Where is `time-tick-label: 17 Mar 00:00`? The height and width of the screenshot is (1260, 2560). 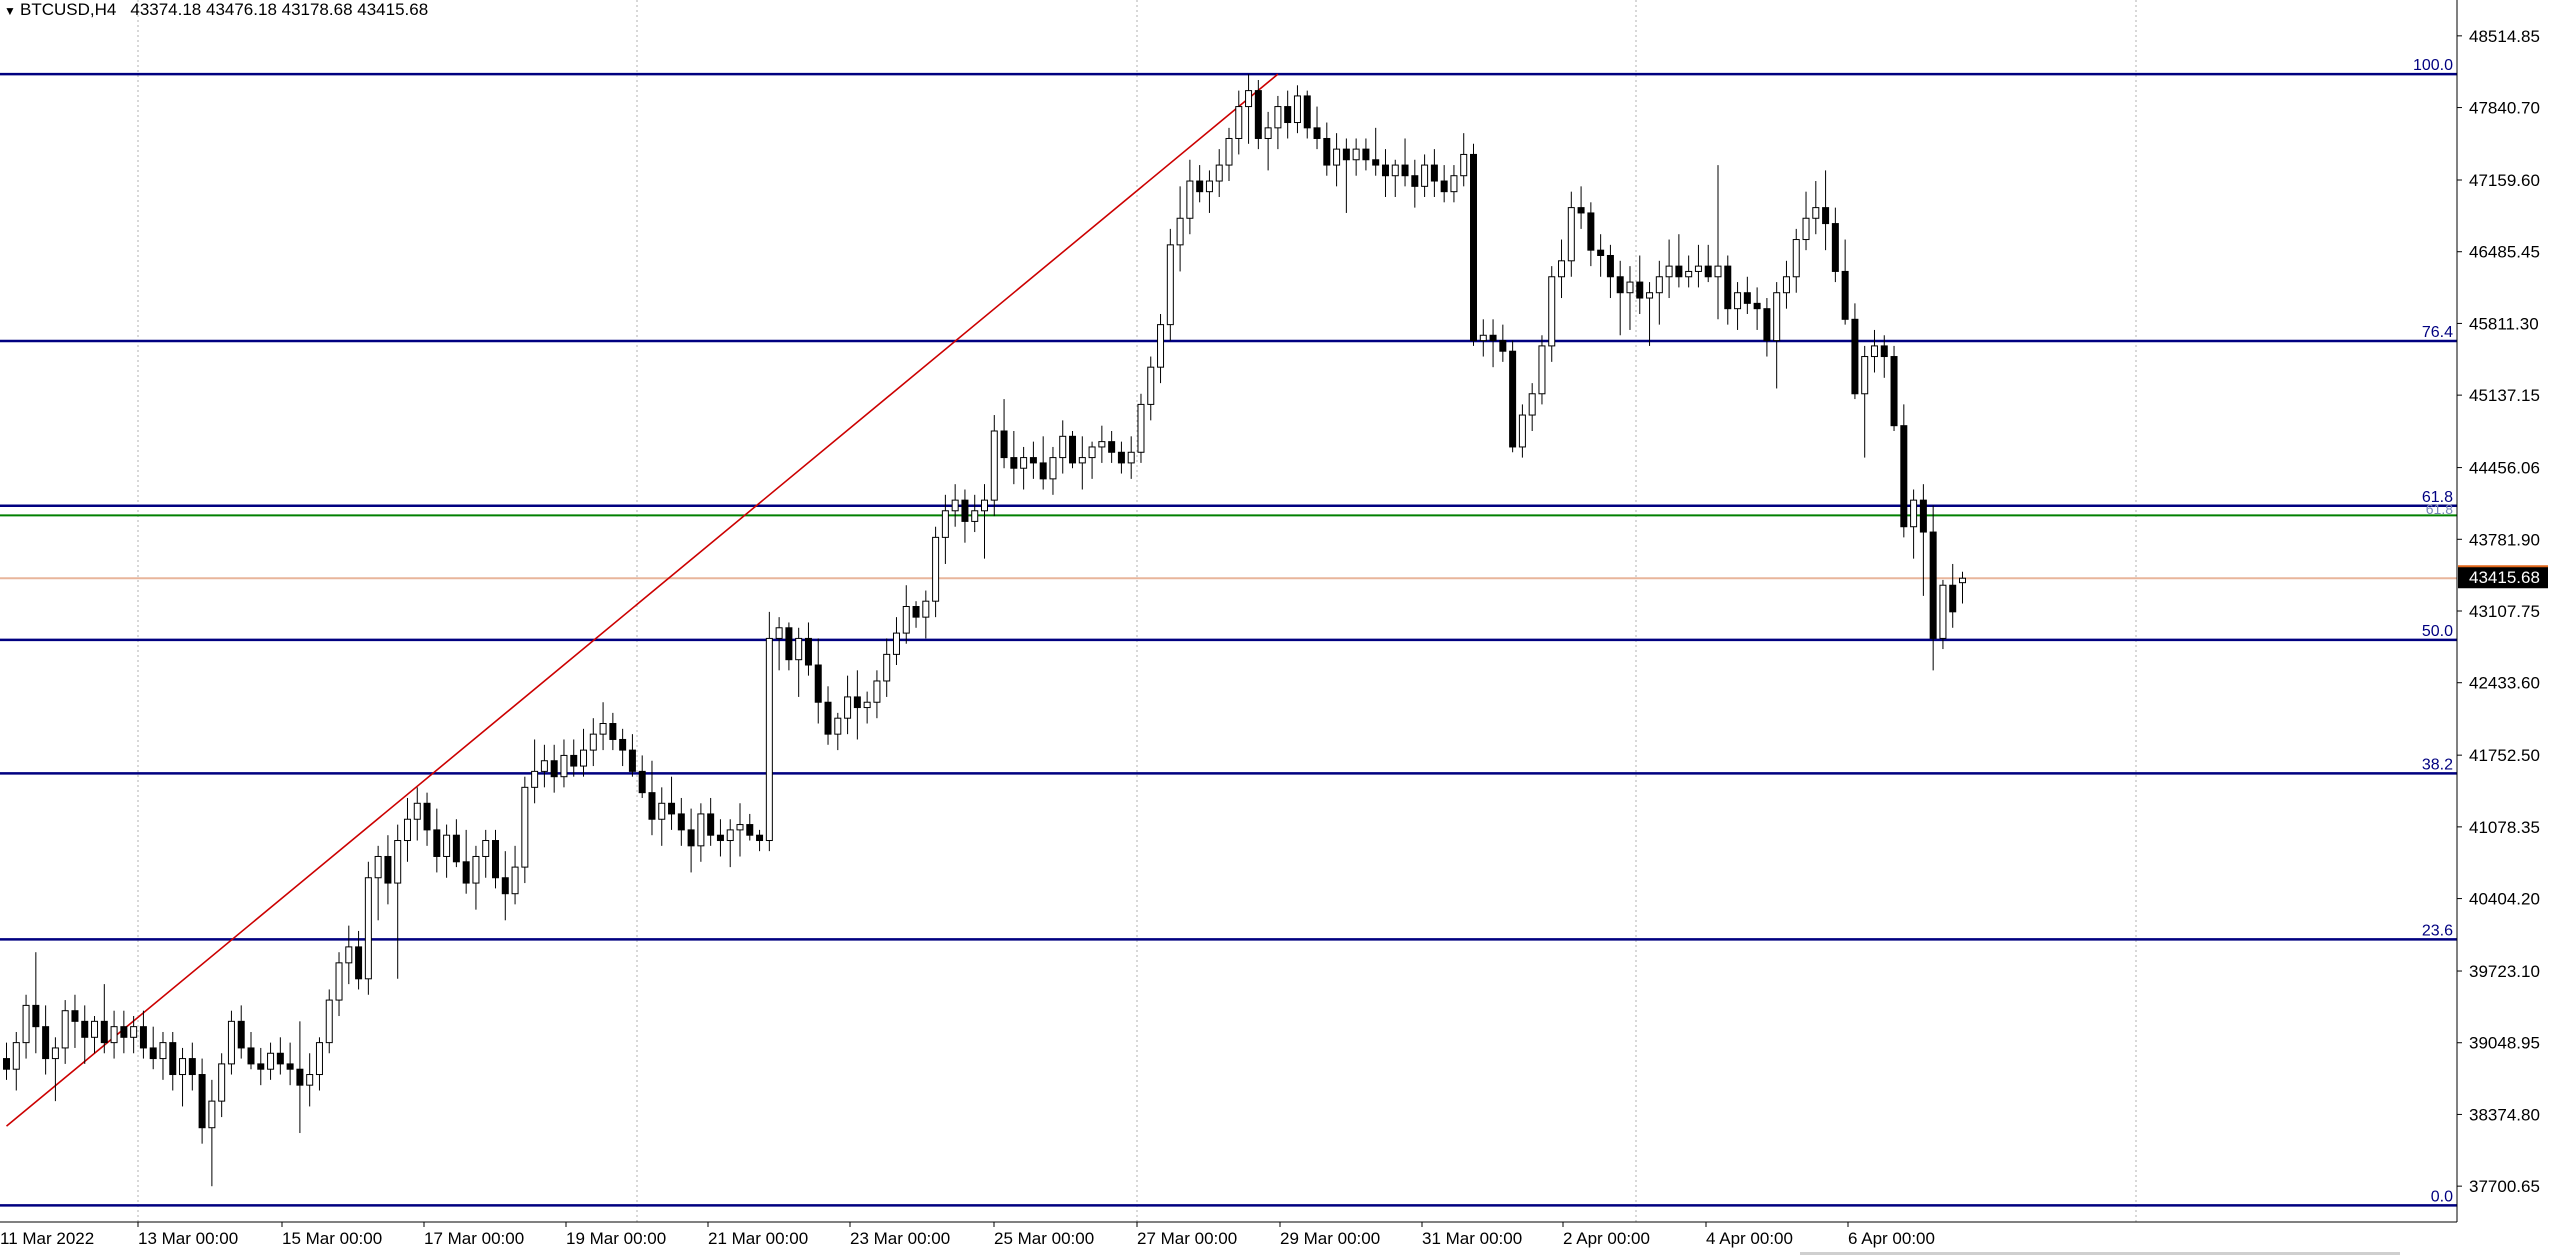
time-tick-label: 17 Mar 00:00 is located at coordinates (474, 1238).